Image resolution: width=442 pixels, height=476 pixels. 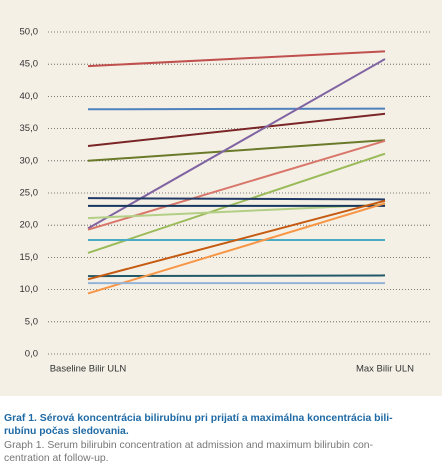 What do you see at coordinates (31, 321) in the screenshot?
I see `y-tick-label: 5,0` at bounding box center [31, 321].